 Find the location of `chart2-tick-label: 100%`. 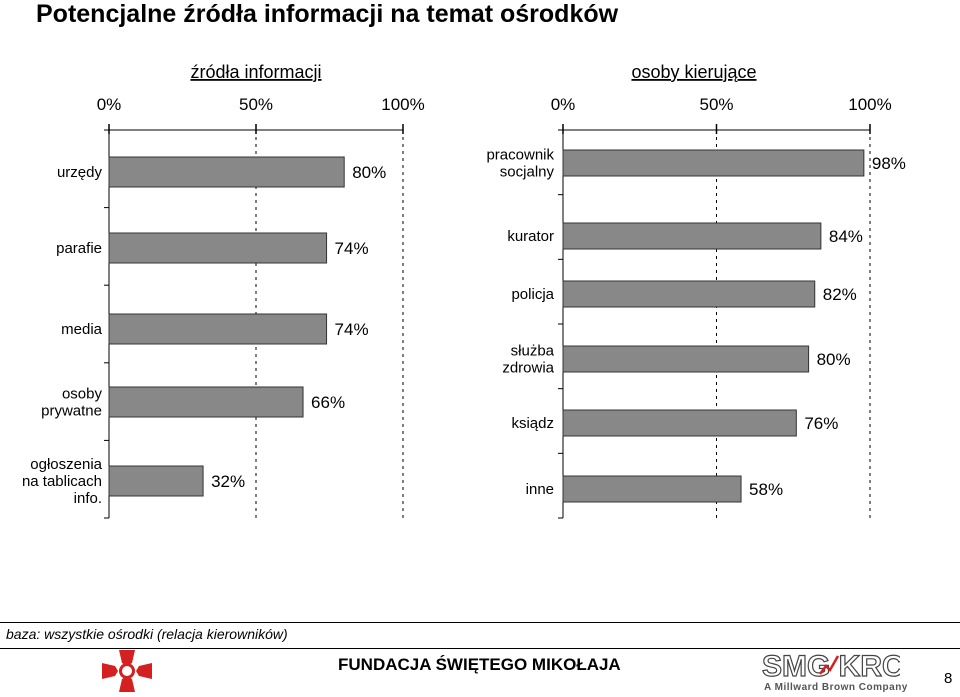

chart2-tick-label: 100% is located at coordinates (869, 104).